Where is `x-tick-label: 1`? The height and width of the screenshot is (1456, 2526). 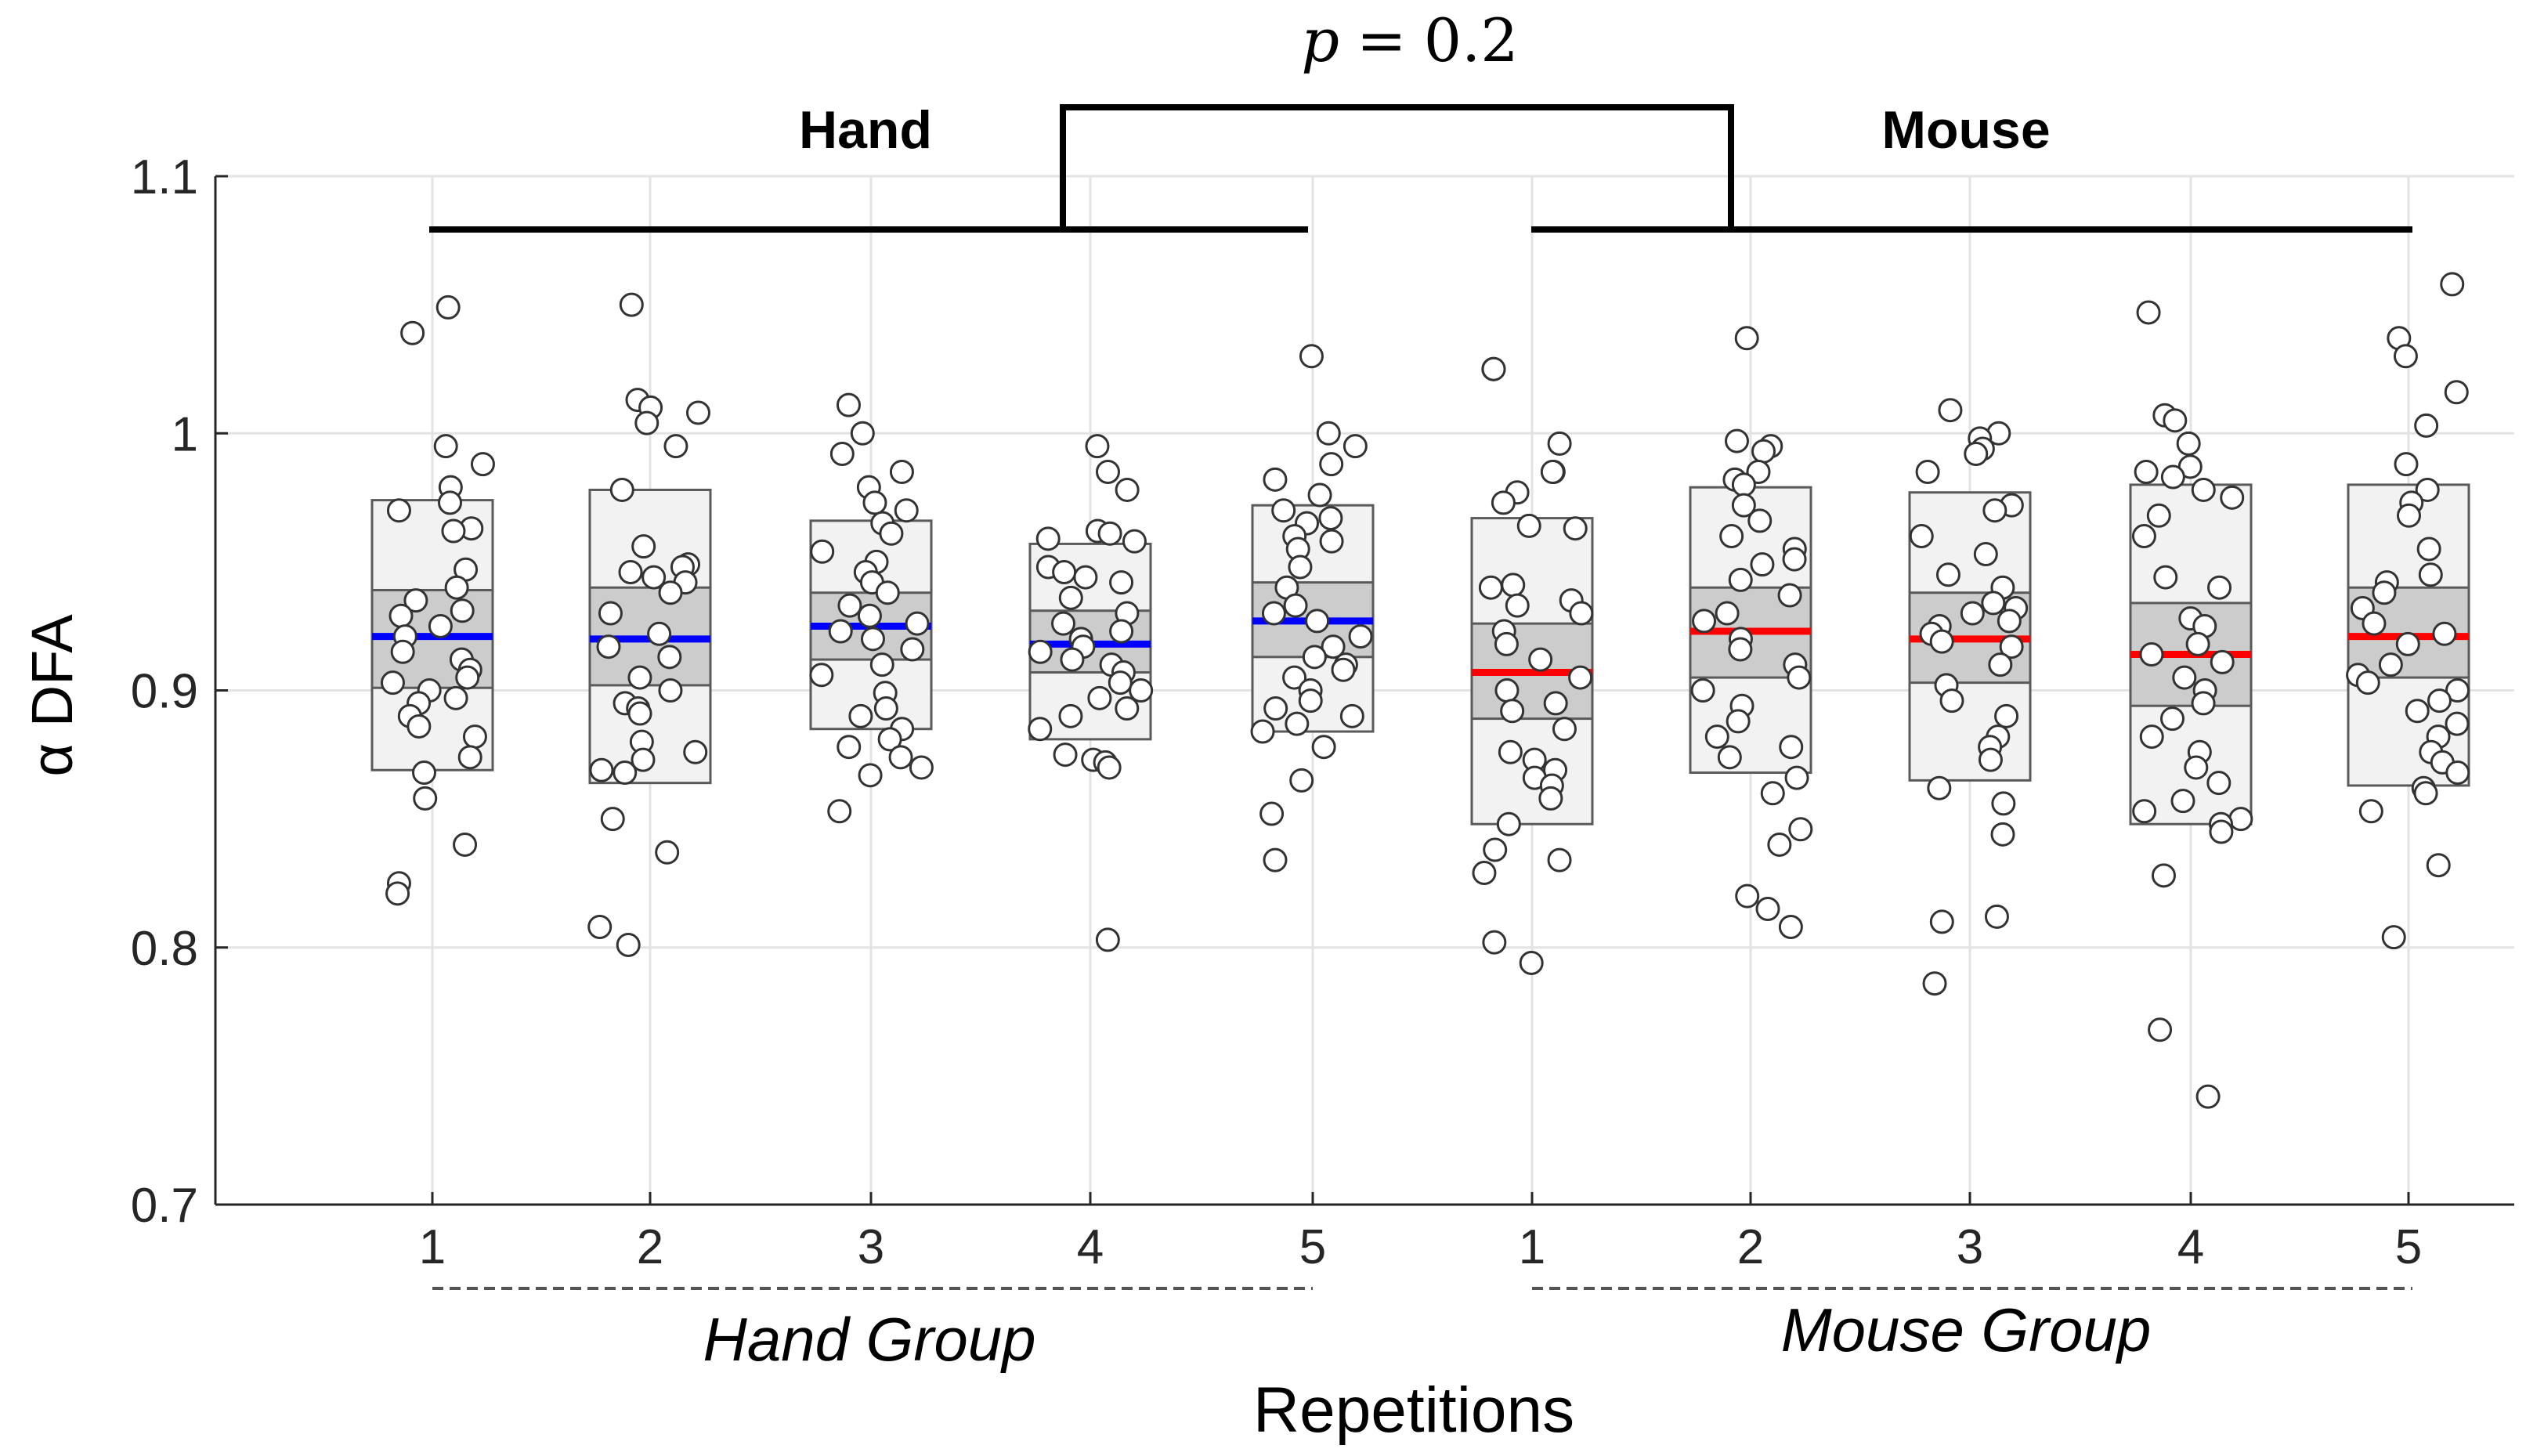
x-tick-label: 1 is located at coordinates (433, 1247).